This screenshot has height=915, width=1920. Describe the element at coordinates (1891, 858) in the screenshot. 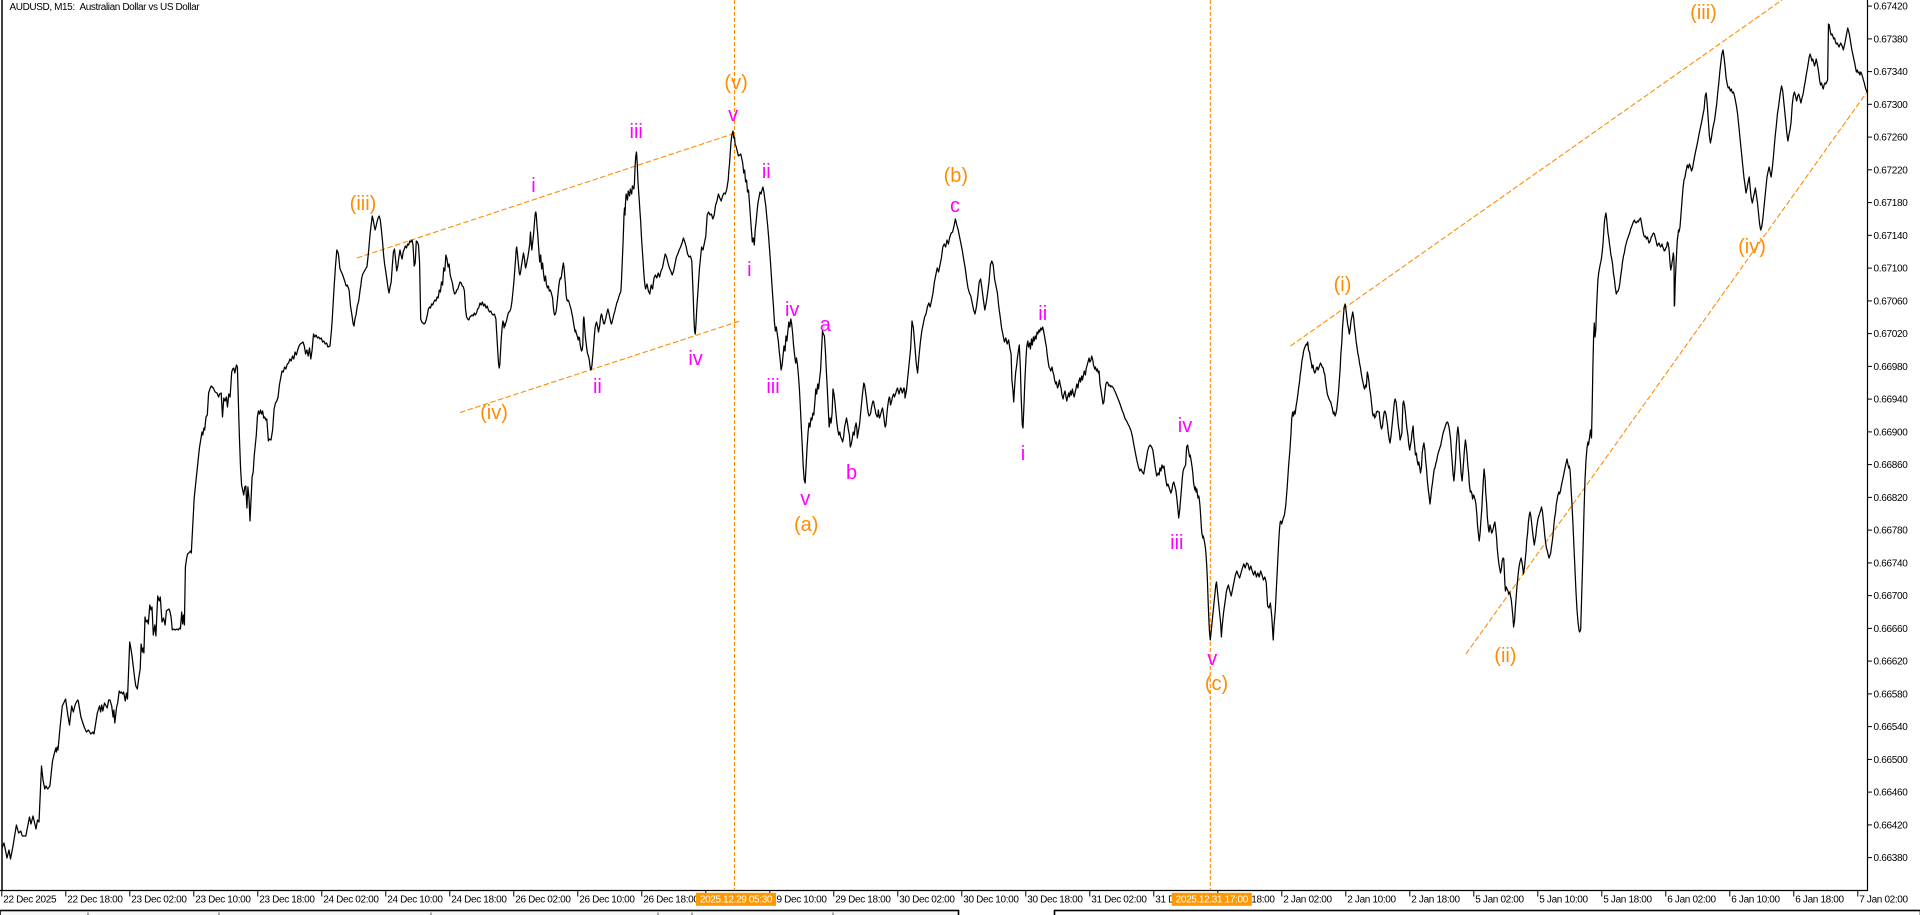

I see `svg-text: 0.66380` at that location.